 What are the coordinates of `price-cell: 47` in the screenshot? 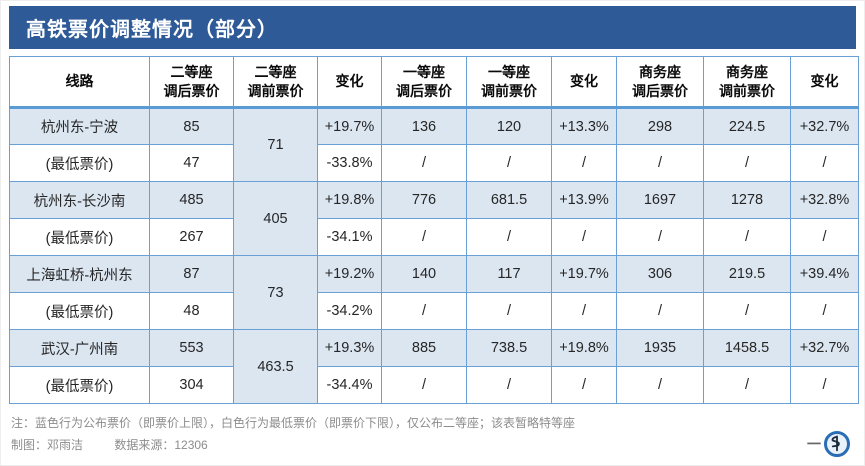 It's located at (191, 163).